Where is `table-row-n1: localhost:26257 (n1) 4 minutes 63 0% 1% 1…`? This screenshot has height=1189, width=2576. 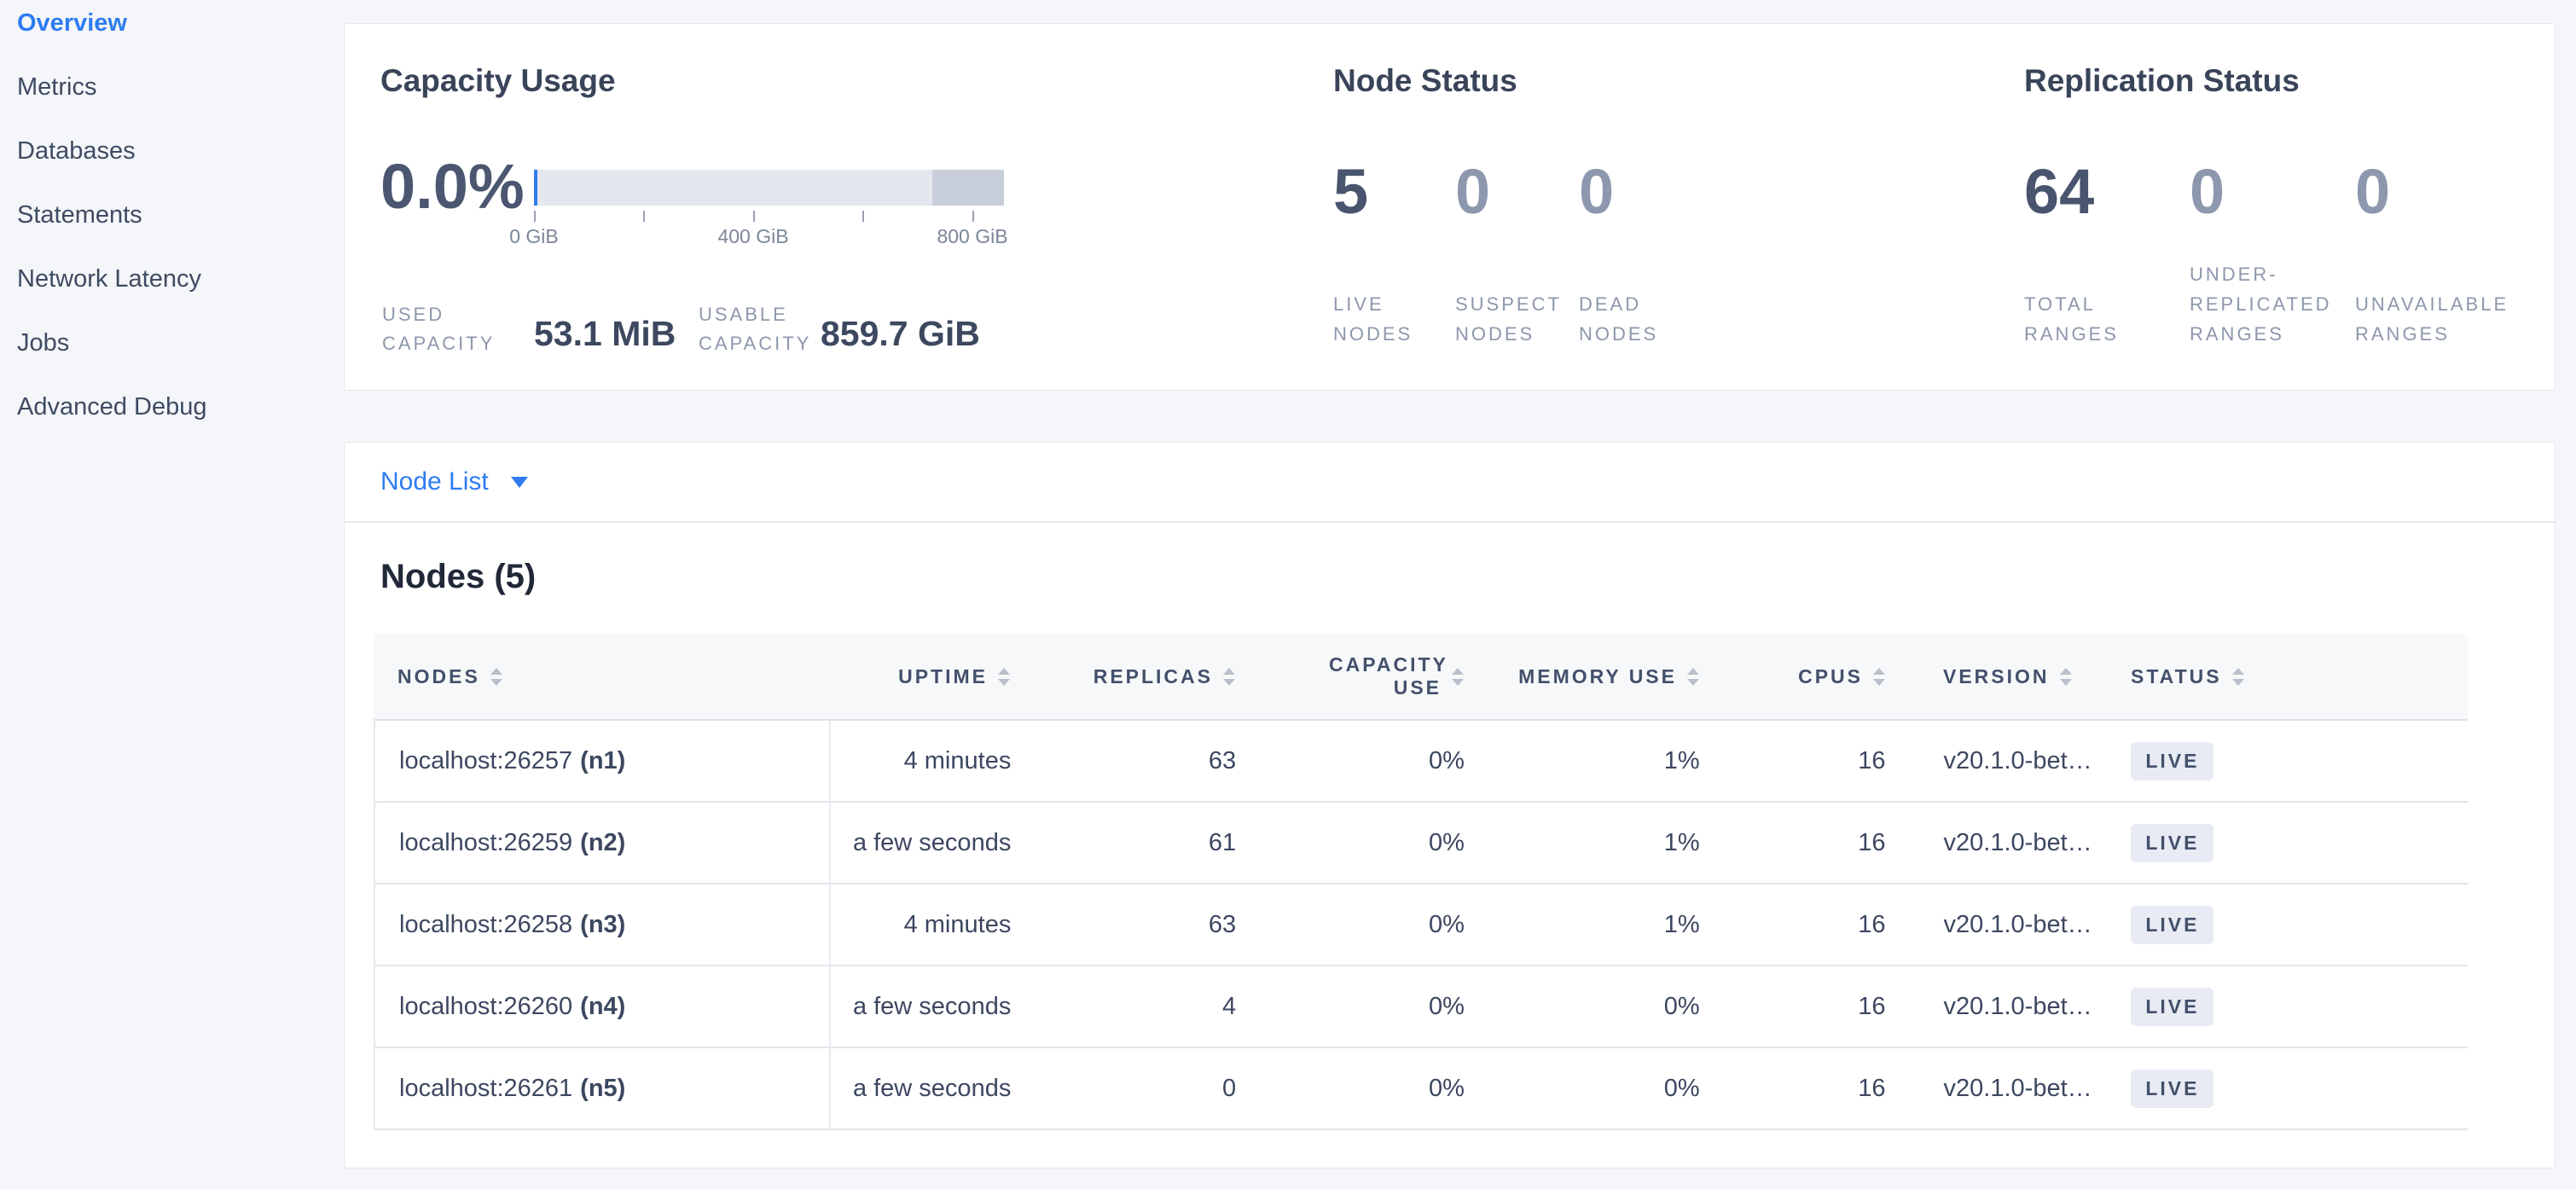
table-row-n1: localhost:26257 (n1) 4 minutes 63 0% 1% 1… is located at coordinates (1421, 762).